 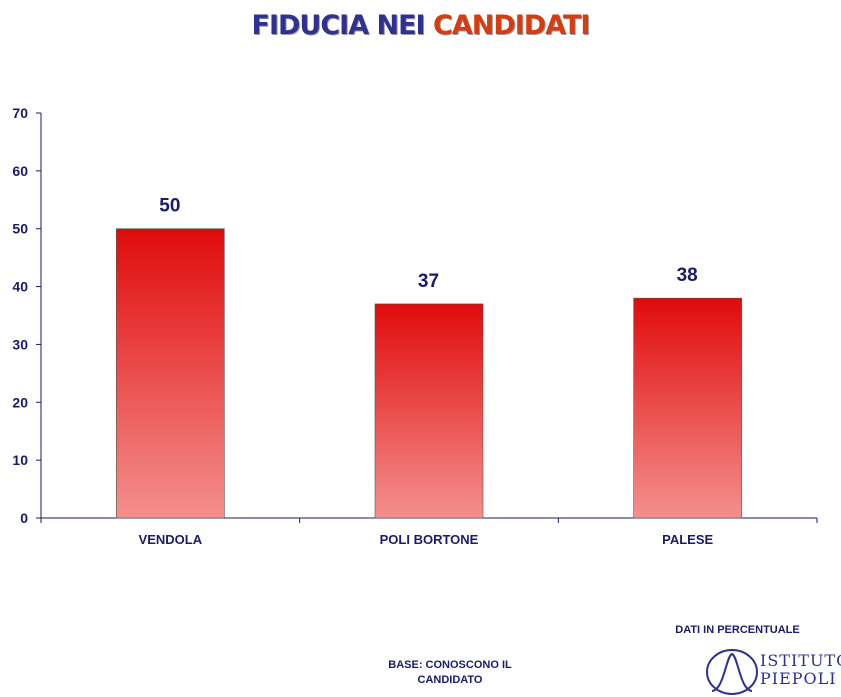 What do you see at coordinates (687, 275) in the screenshot?
I see `data-label: 38` at bounding box center [687, 275].